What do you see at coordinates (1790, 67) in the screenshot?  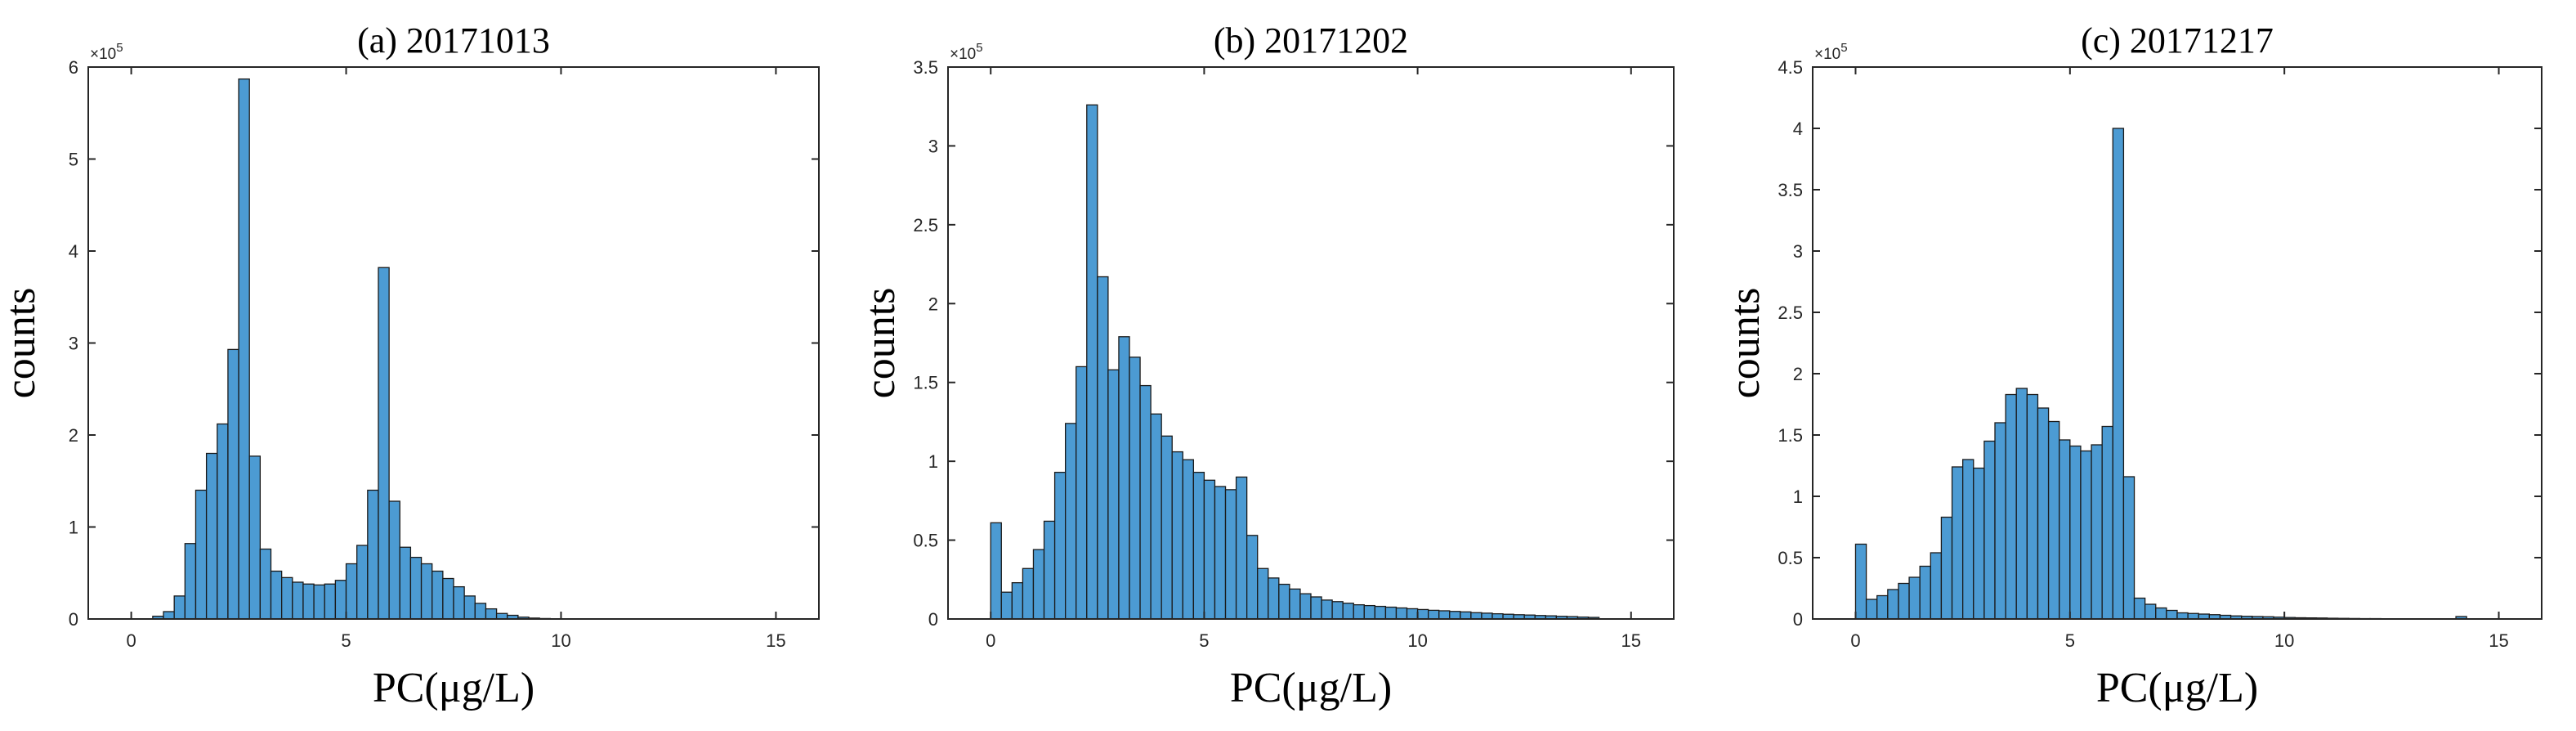 I see `y-tick-label: 4.5` at bounding box center [1790, 67].